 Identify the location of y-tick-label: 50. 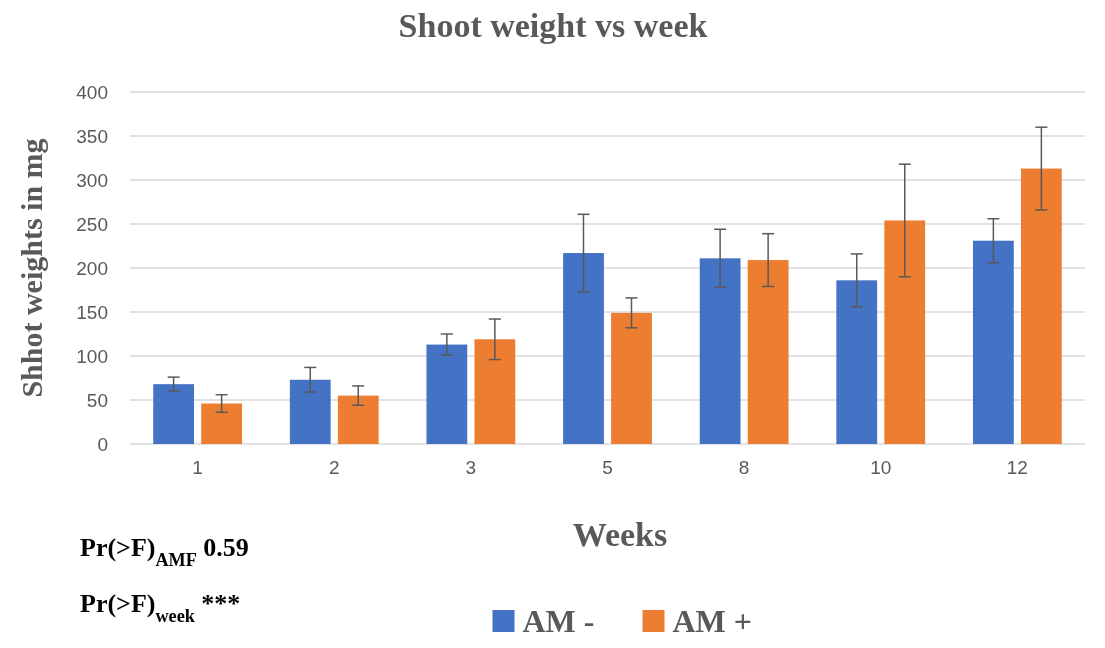
(97, 400).